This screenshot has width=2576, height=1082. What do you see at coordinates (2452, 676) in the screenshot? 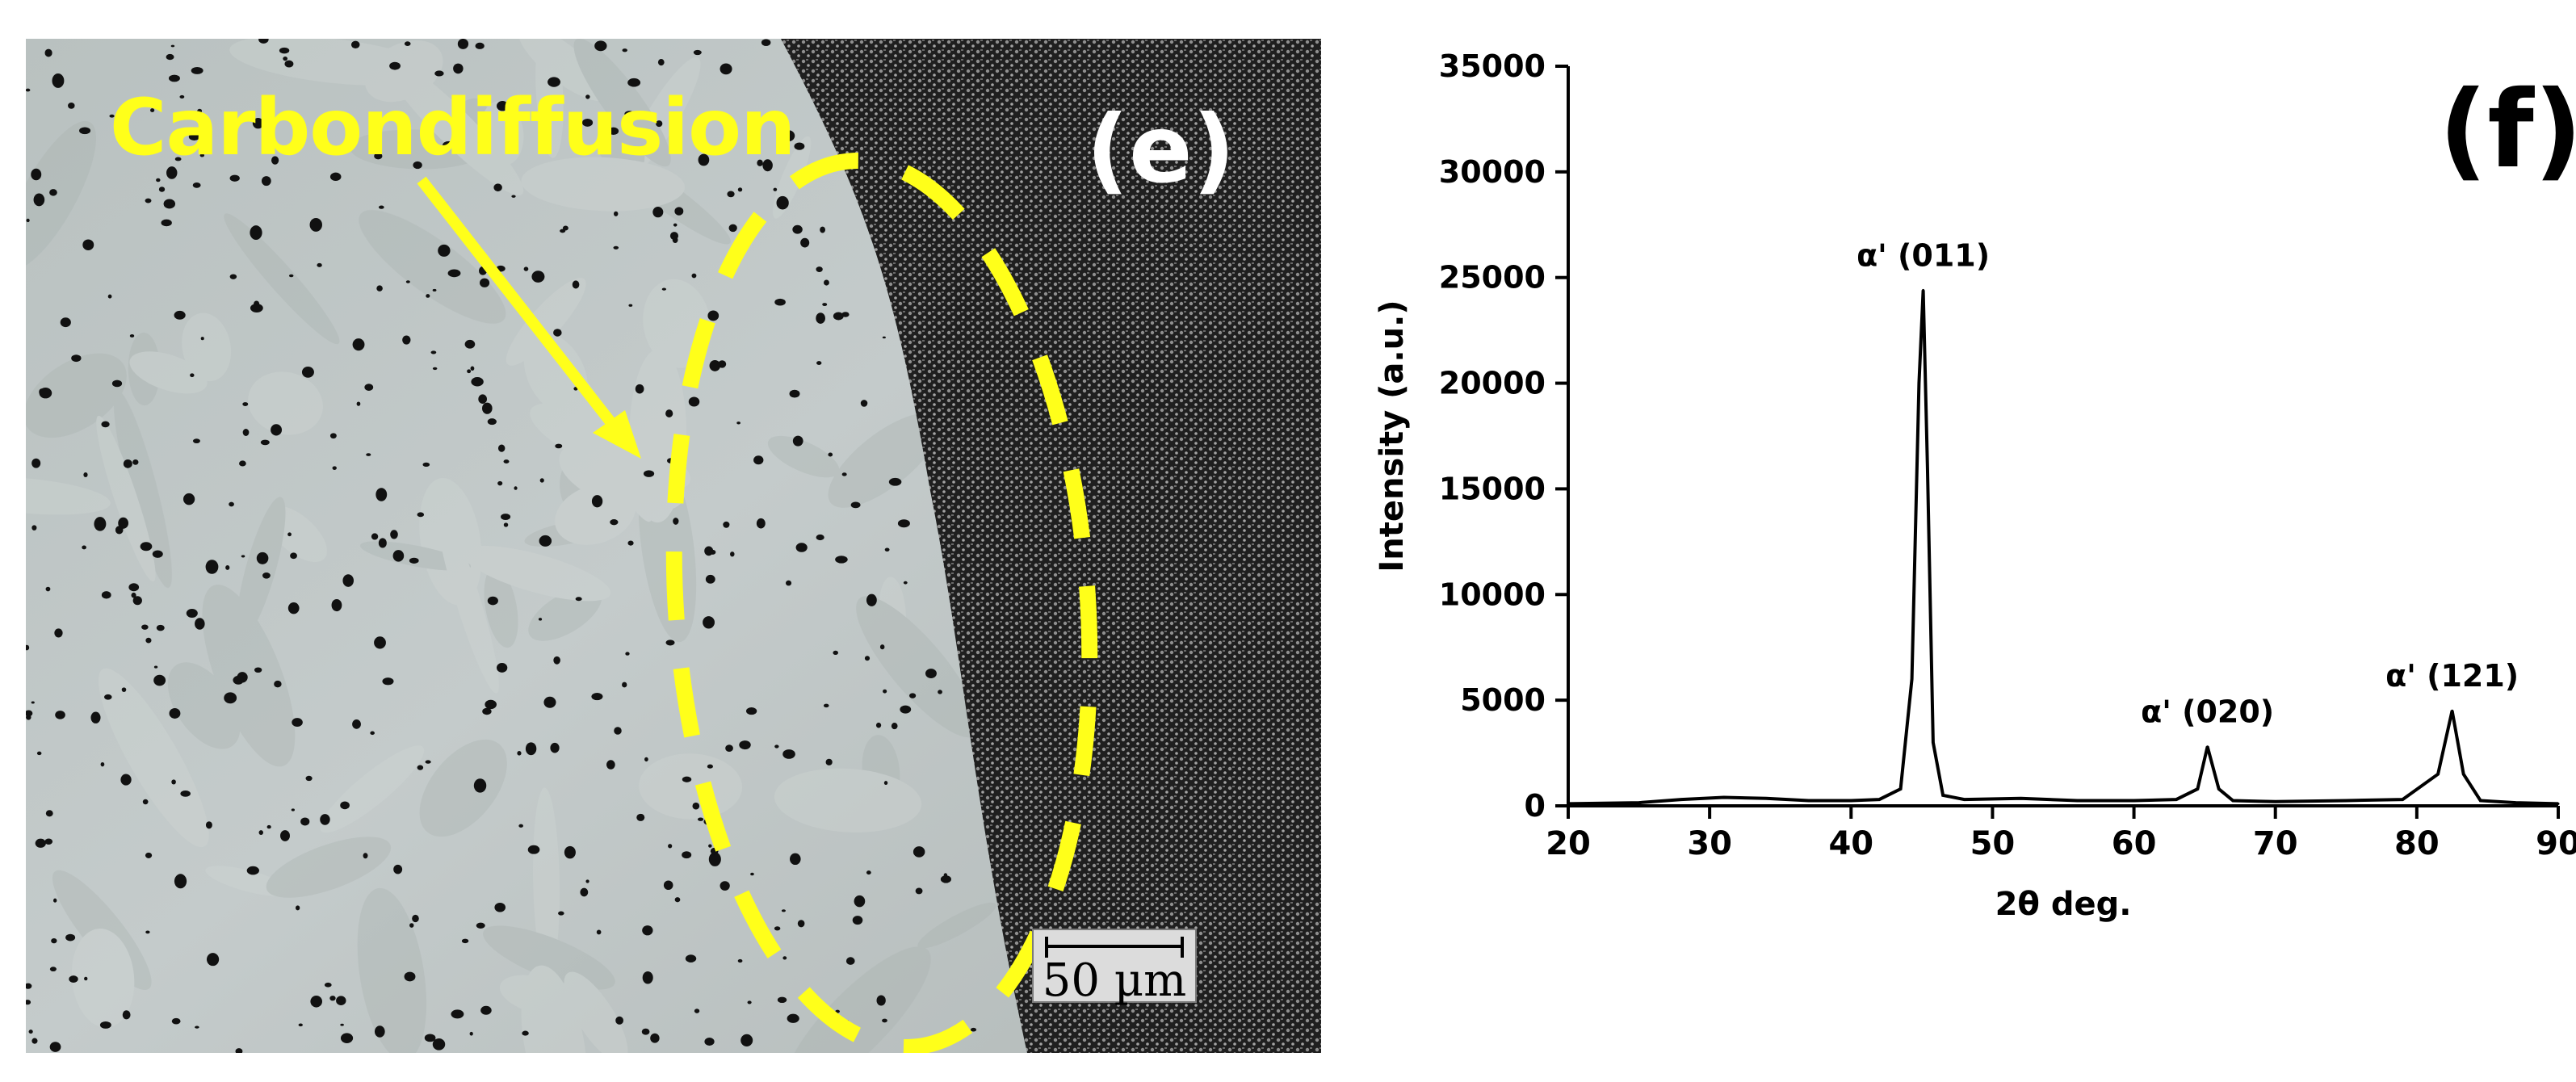
I see `peak-annotation: α' (121)` at bounding box center [2452, 676].